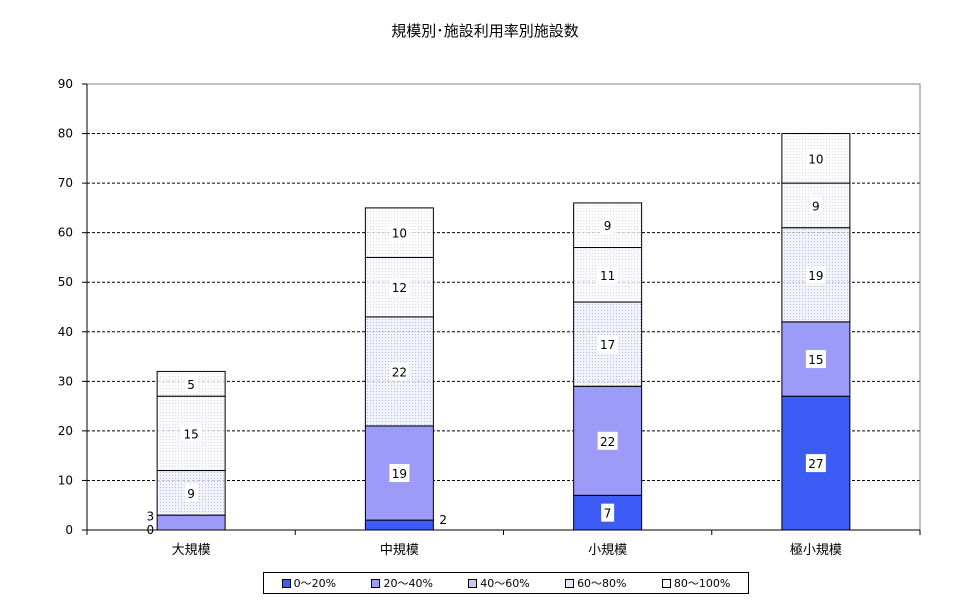  I want to click on x-tick-label: 小規模, so click(607, 550).